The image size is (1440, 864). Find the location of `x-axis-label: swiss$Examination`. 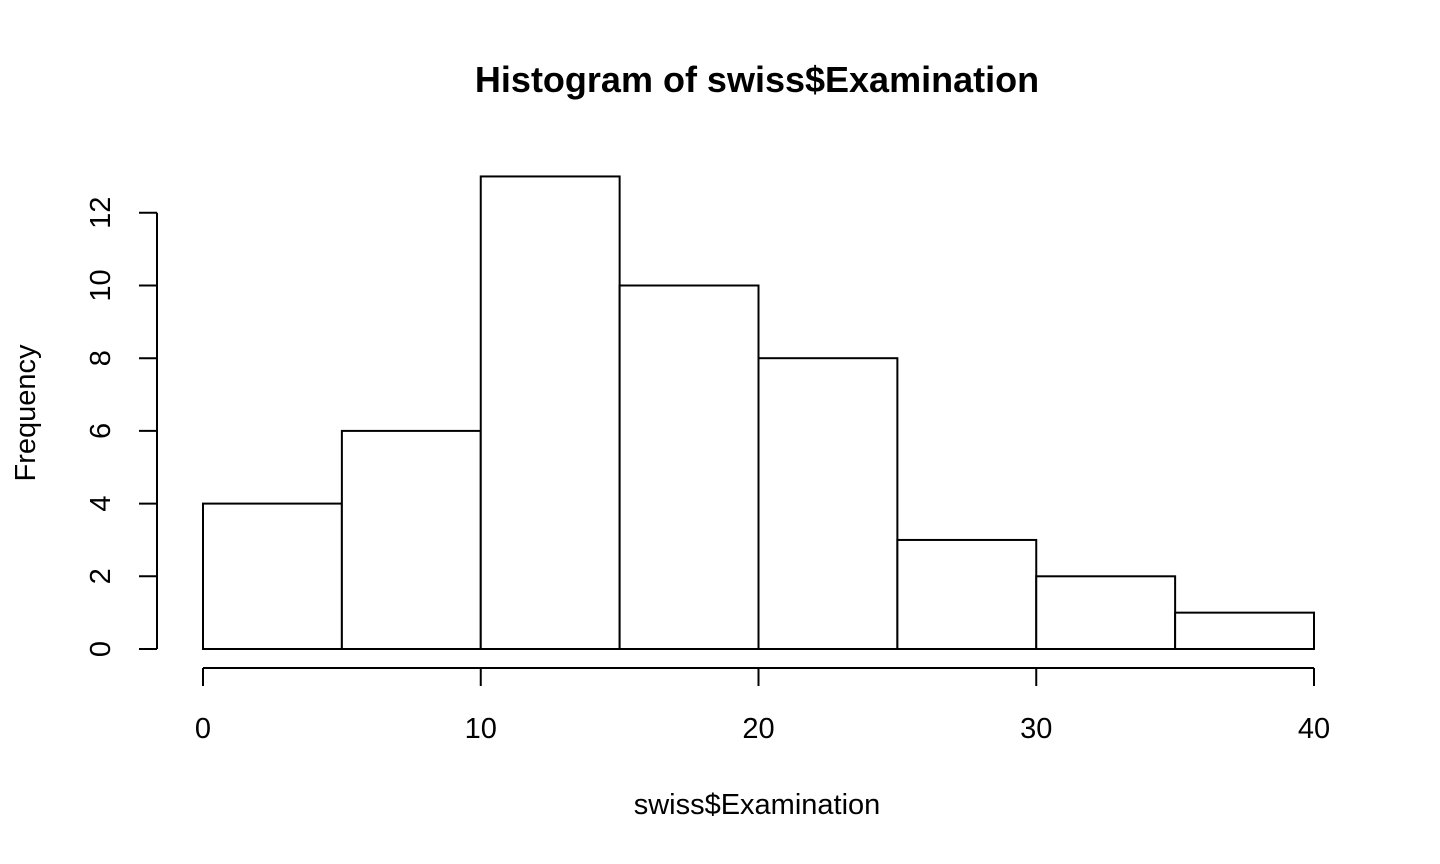

x-axis-label: swiss$Examination is located at coordinates (757, 805).